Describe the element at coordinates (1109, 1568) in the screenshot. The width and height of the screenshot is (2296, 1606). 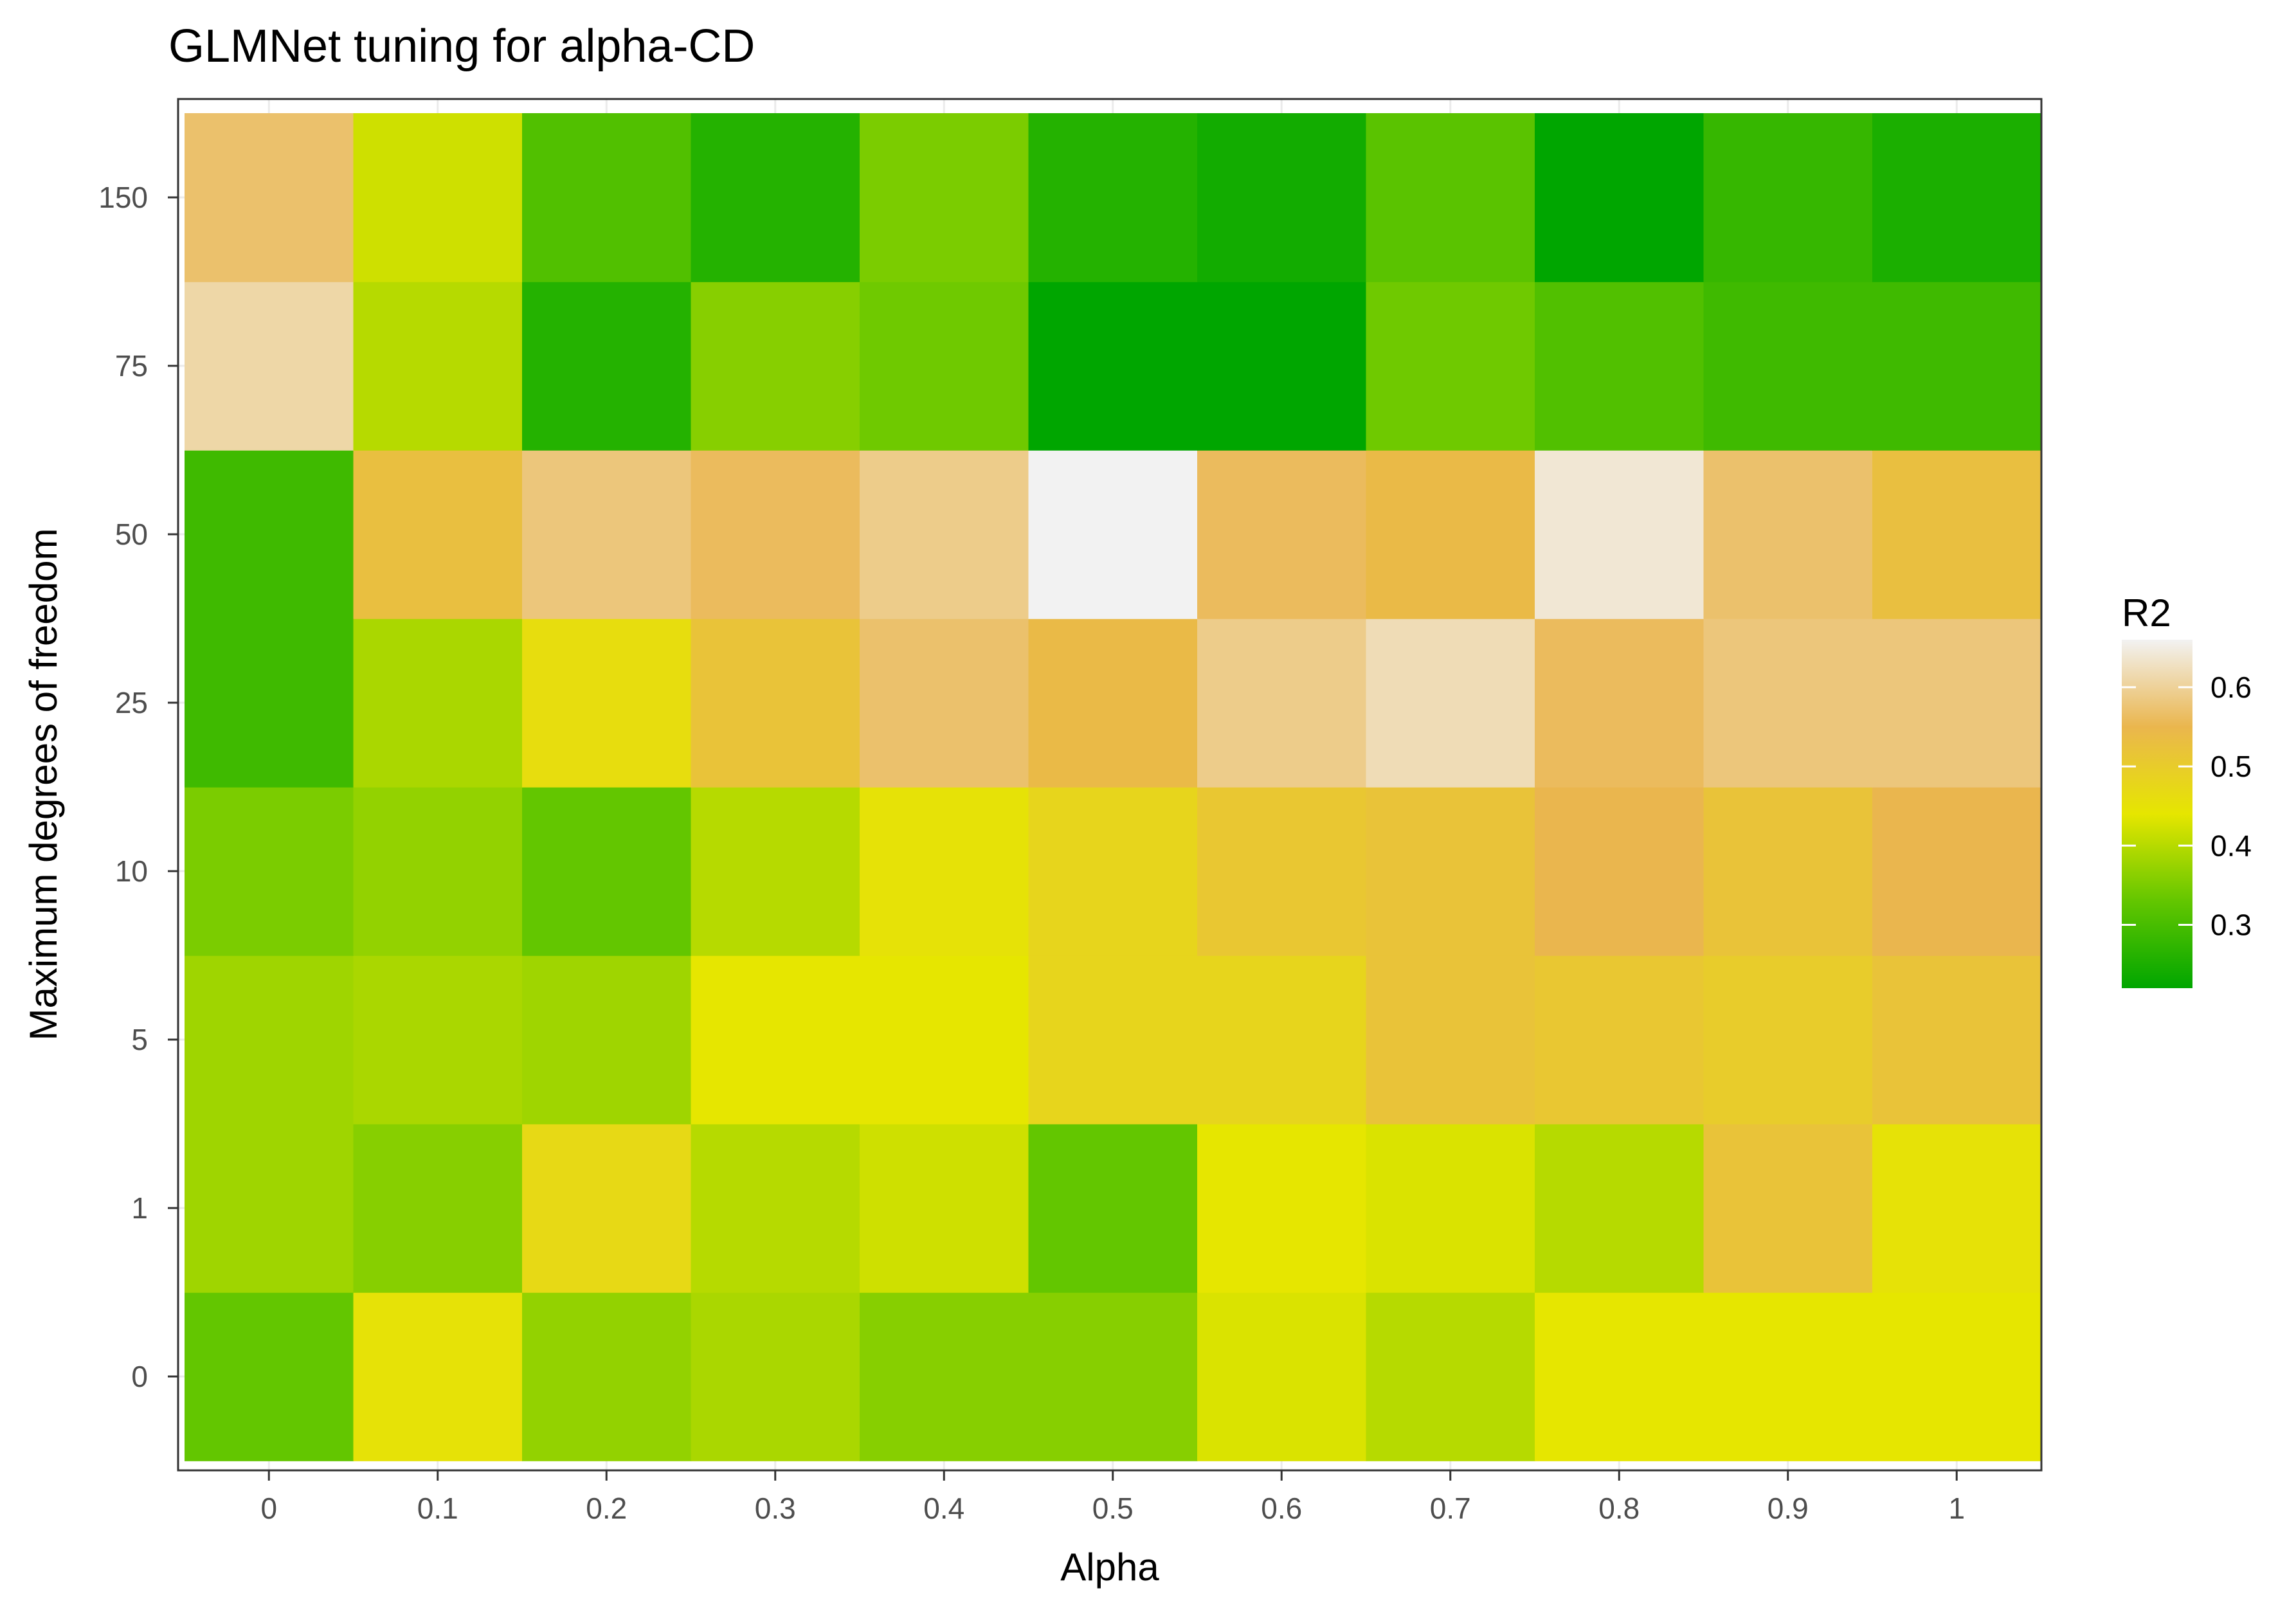
I see `x-axis-label: Alpha` at that location.